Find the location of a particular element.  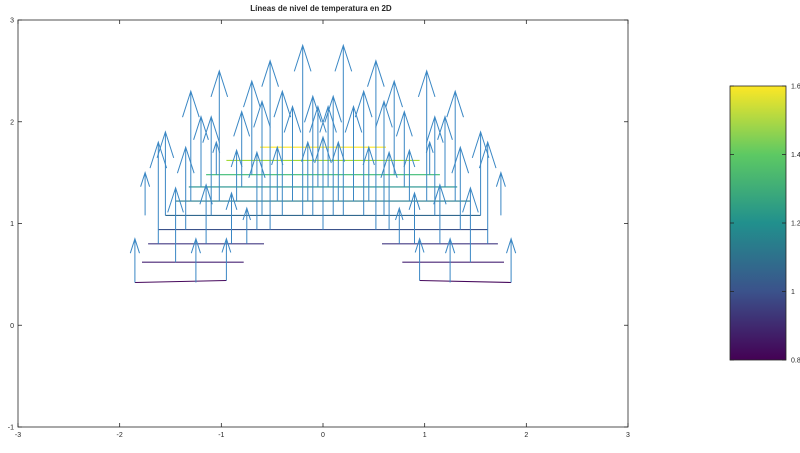

colorbar-ticks: 0.8 1 1.2 1.4 1.6 is located at coordinates (765, 224).